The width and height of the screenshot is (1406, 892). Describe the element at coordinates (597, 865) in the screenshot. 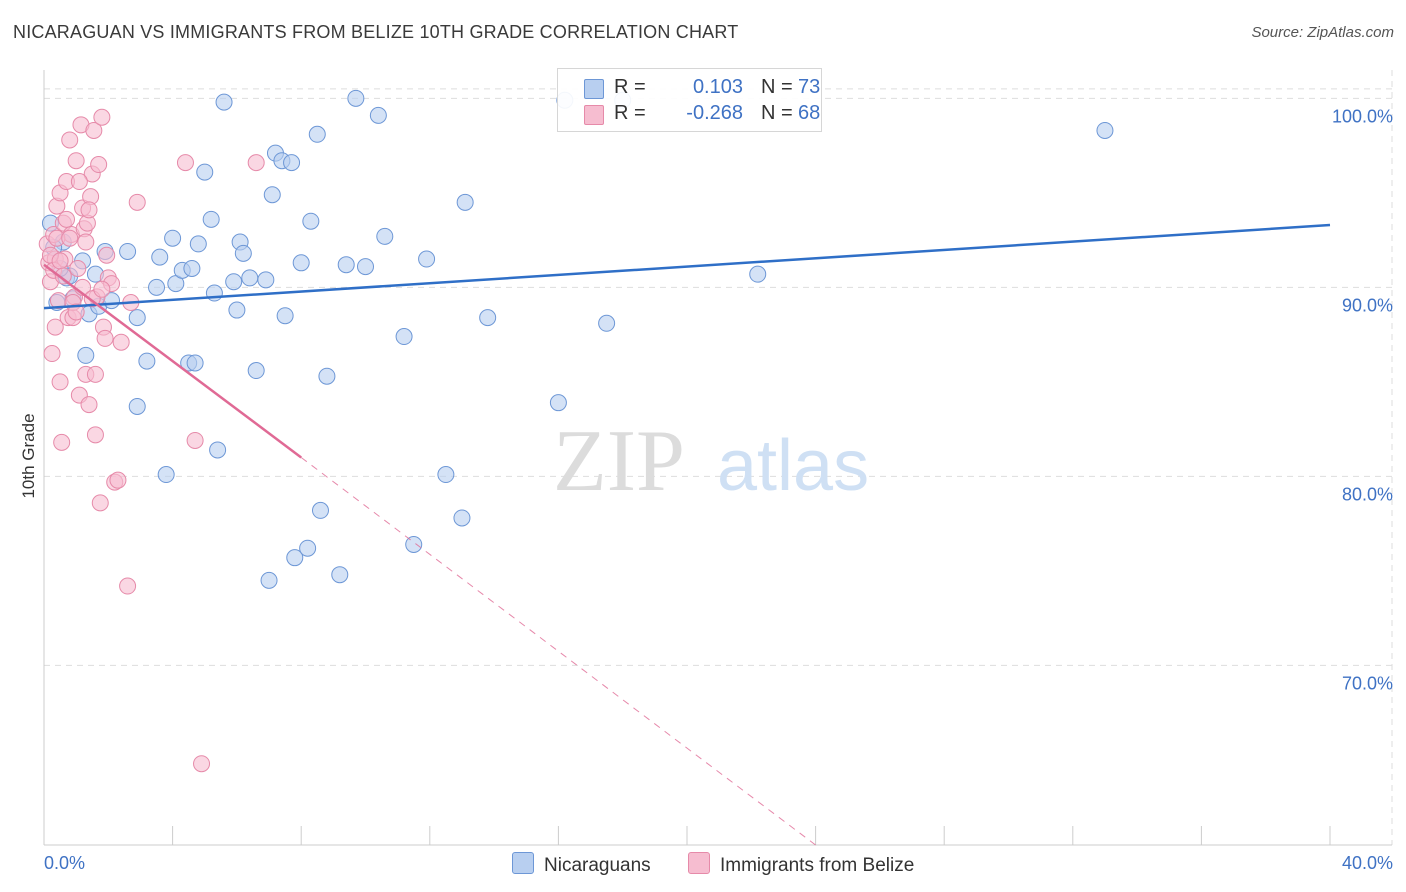

I see `legend-label-nicaraguans: Nicaraguans` at that location.